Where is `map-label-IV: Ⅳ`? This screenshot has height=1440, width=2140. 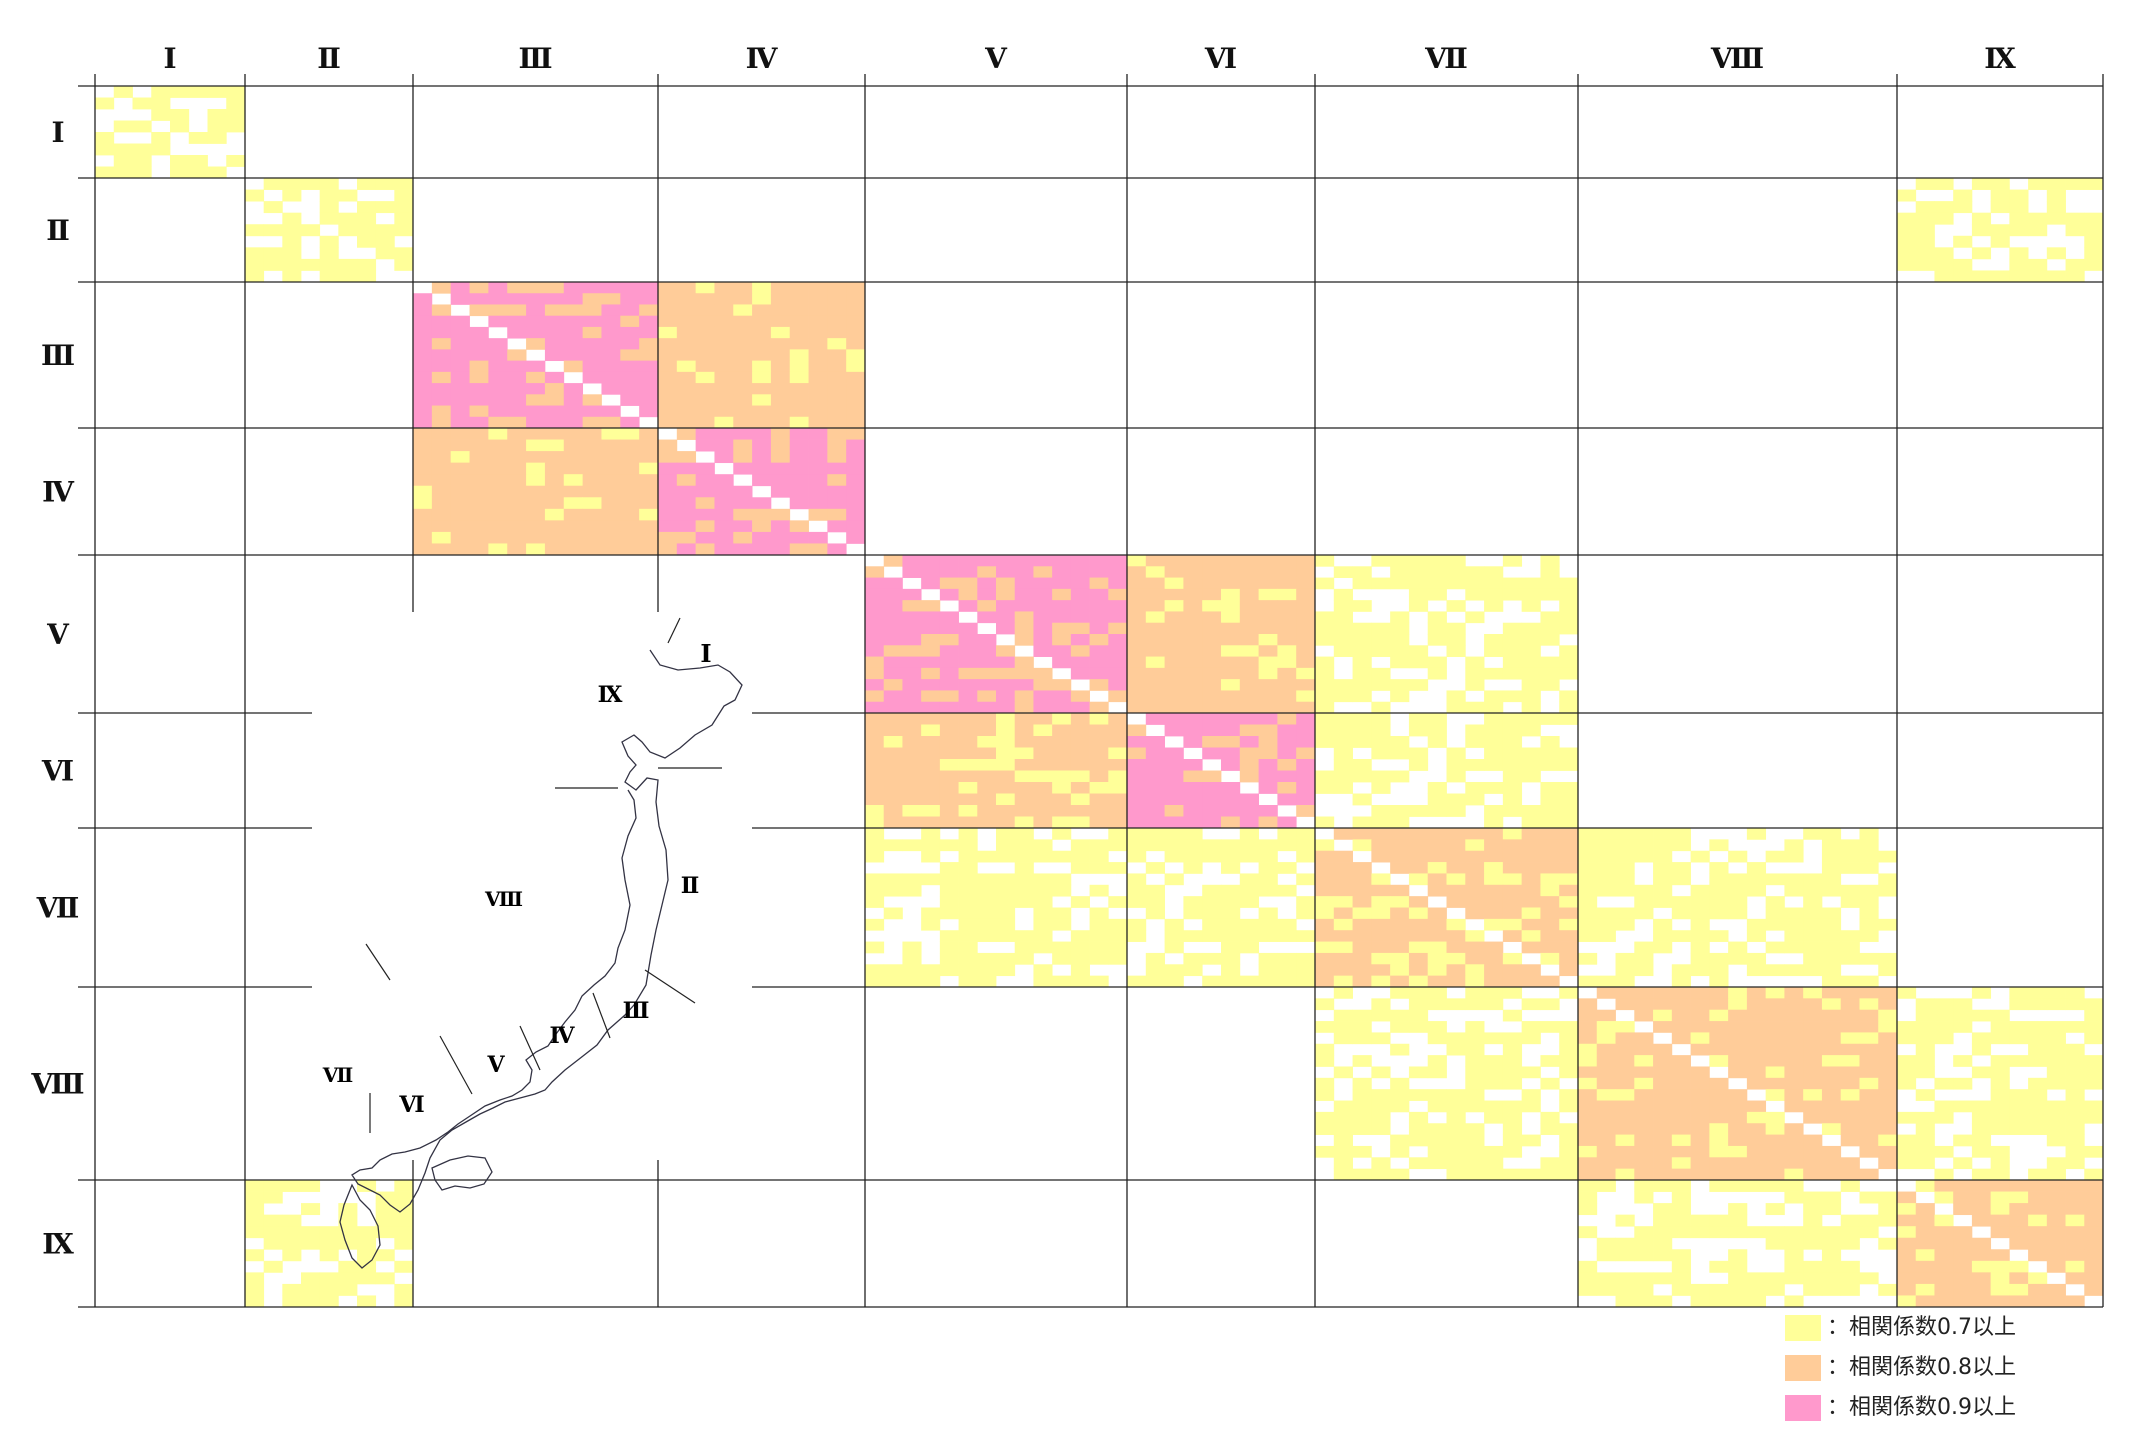
map-label-IV: Ⅳ is located at coordinates (563, 1036).